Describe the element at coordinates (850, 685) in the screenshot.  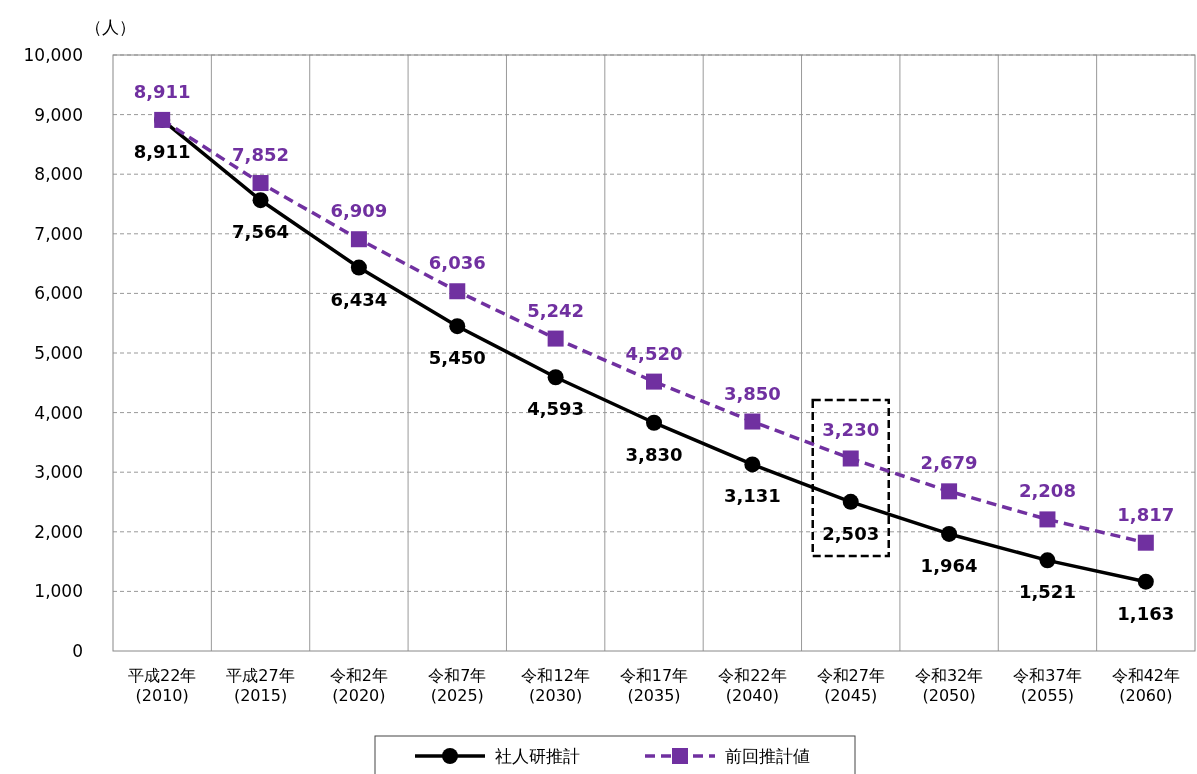
I see `x-tick-label: 令和27年 (2045)` at that location.